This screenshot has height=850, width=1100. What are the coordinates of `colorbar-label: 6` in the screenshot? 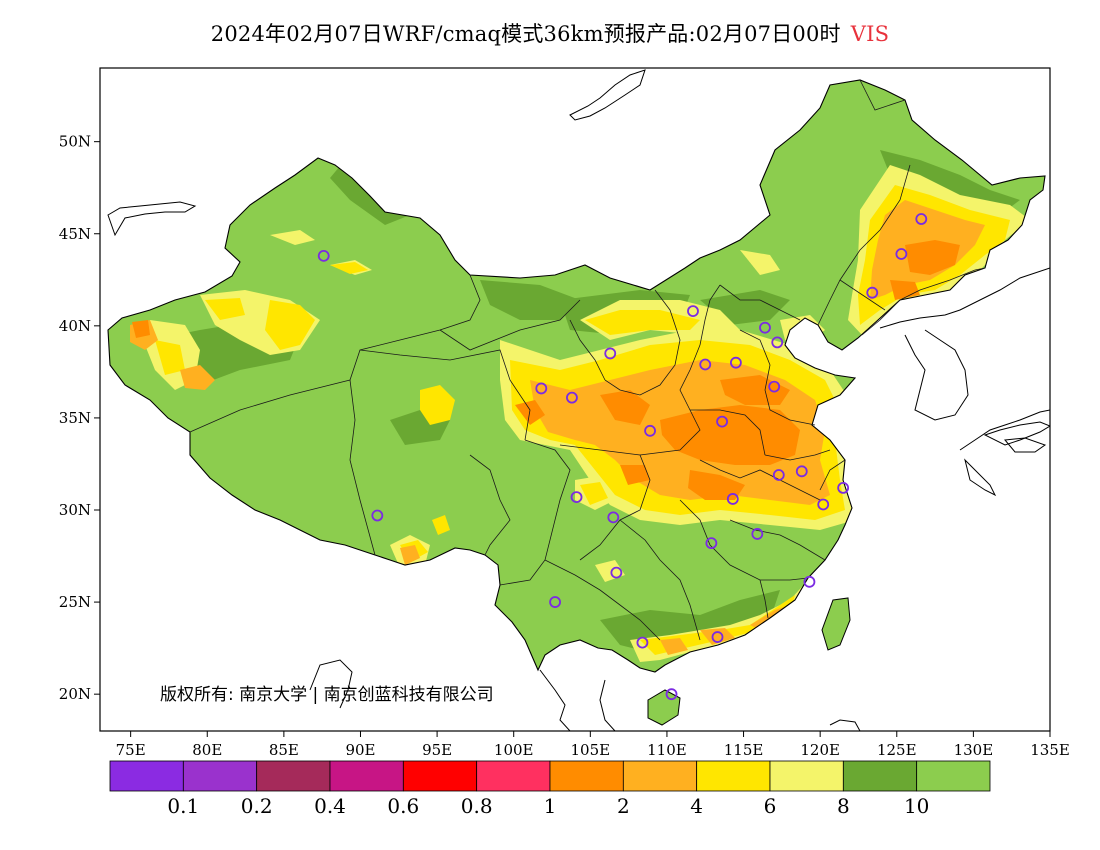 It's located at (770, 806).